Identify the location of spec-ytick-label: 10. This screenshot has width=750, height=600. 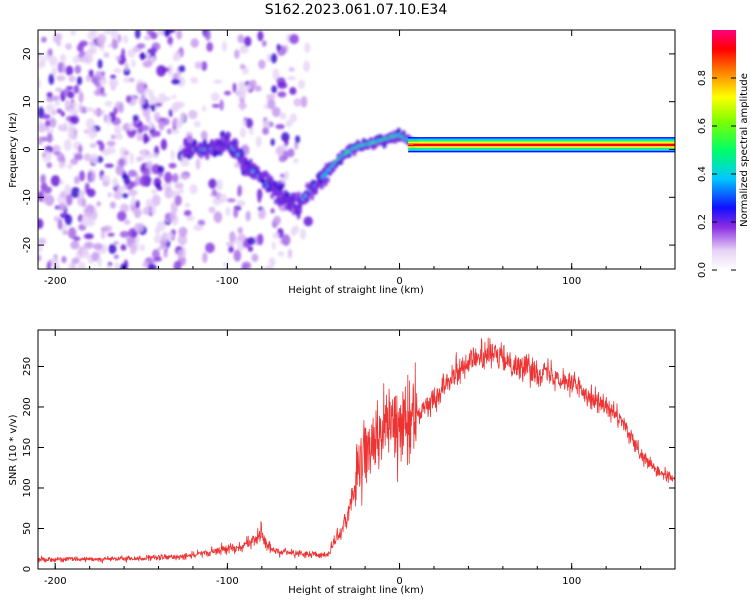
(27, 101).